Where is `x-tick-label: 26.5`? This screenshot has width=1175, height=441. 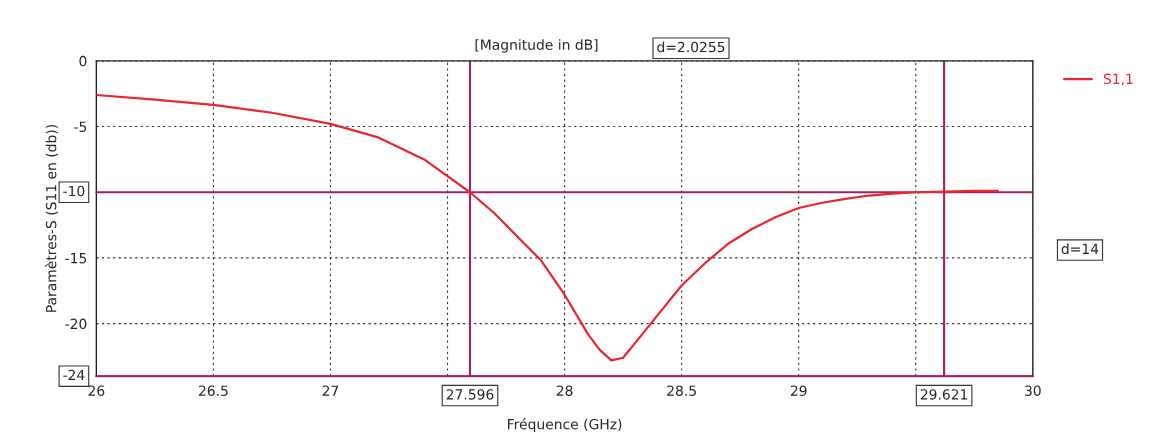
x-tick-label: 26.5 is located at coordinates (213, 390).